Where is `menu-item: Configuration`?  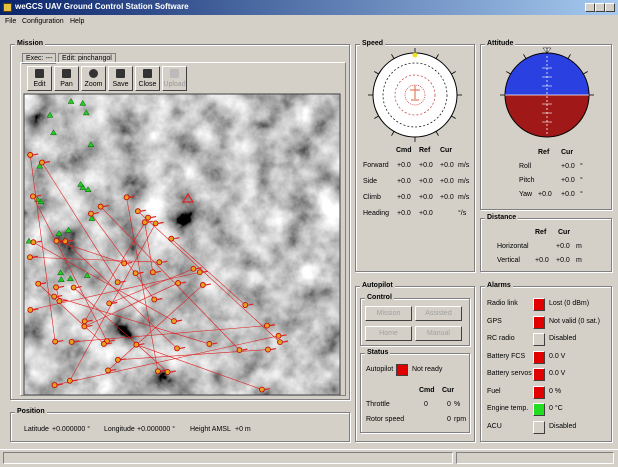
menu-item: Configuration is located at coordinates (43, 21).